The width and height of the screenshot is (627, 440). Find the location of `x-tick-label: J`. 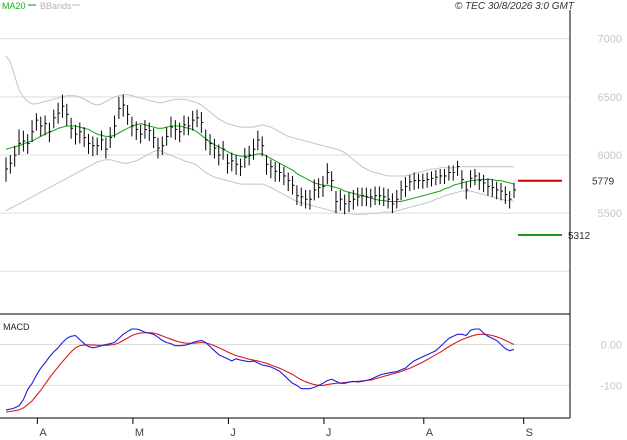

x-tick-label: J is located at coordinates (329, 433).